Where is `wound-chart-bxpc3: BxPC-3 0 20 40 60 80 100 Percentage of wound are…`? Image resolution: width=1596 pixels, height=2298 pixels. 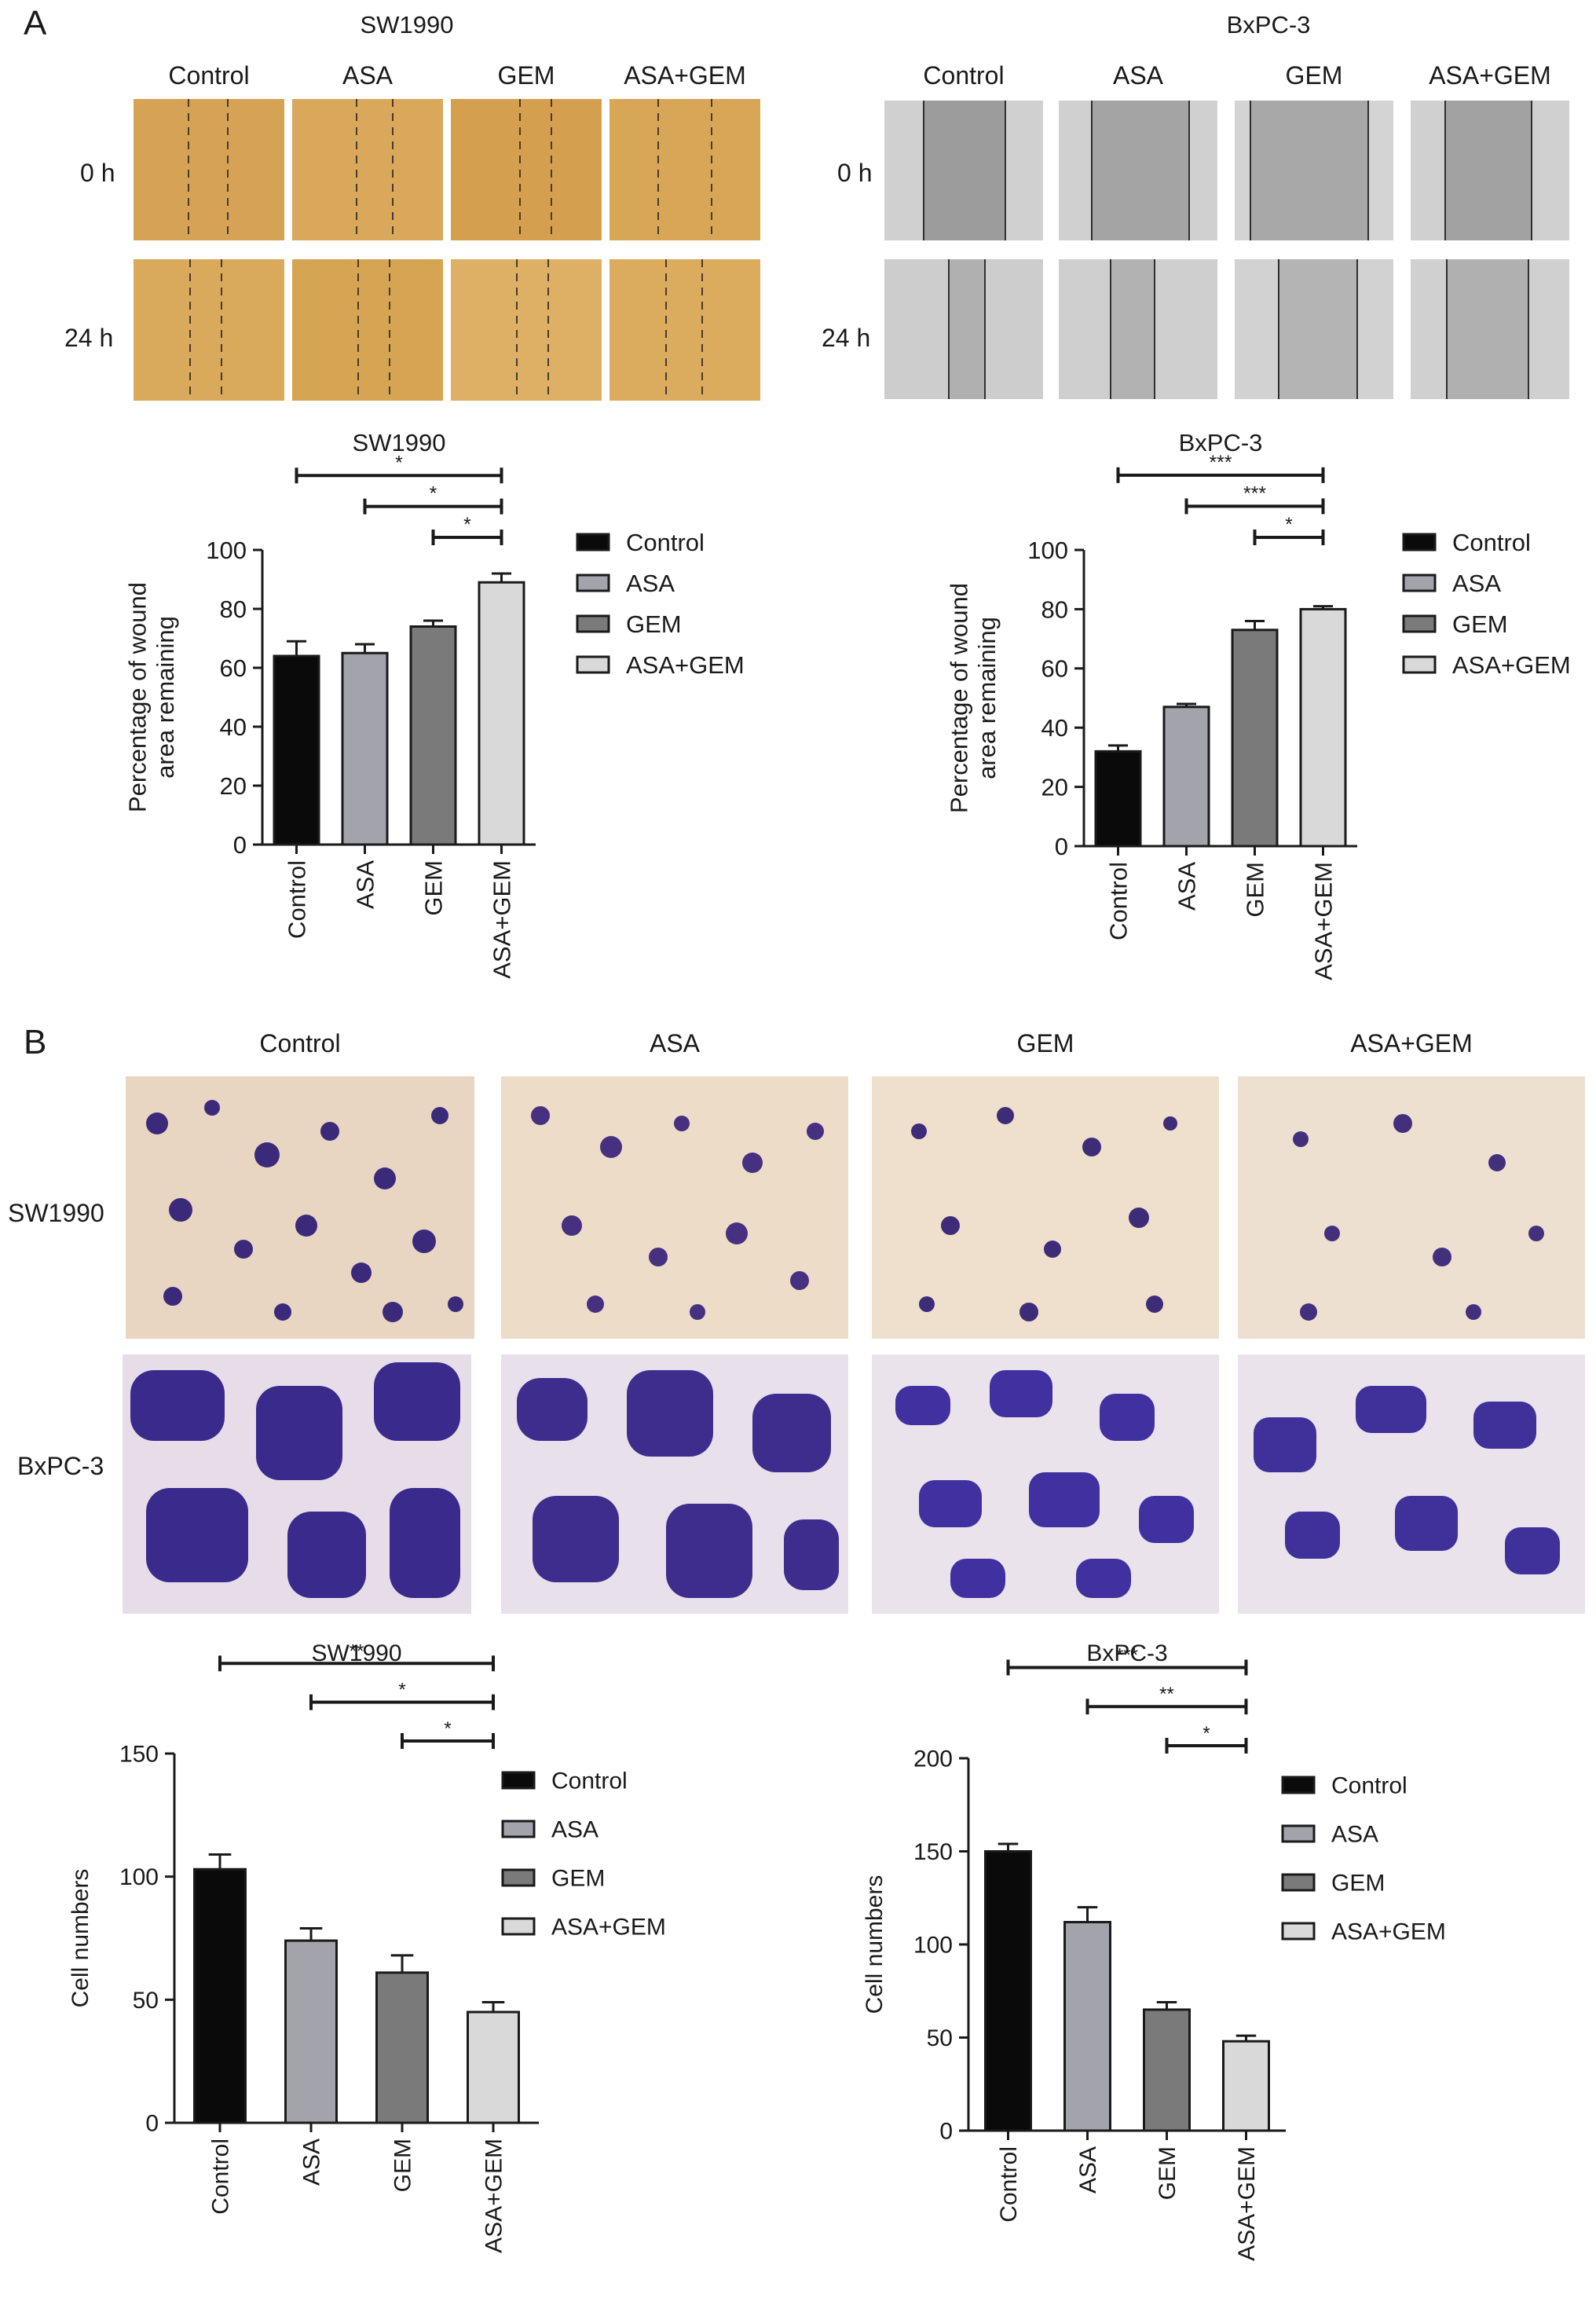 wound-chart-bxpc3: BxPC-3 0 20 40 60 80 100 Percentage of wound are… is located at coordinates (1258, 705).